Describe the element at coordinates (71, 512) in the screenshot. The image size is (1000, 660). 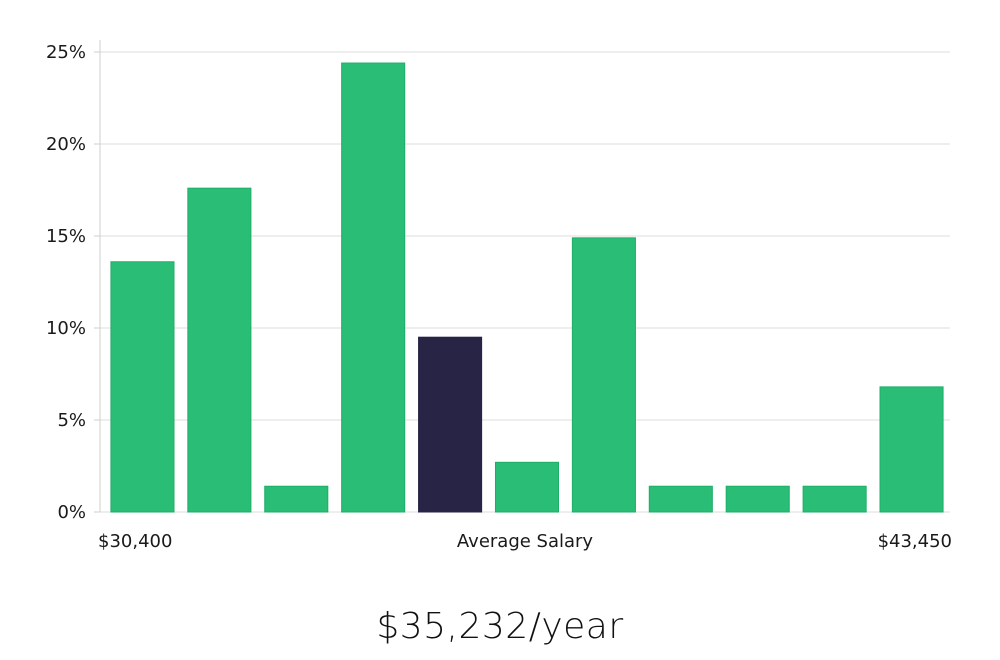
I see `y-tick-label: 0%` at that location.